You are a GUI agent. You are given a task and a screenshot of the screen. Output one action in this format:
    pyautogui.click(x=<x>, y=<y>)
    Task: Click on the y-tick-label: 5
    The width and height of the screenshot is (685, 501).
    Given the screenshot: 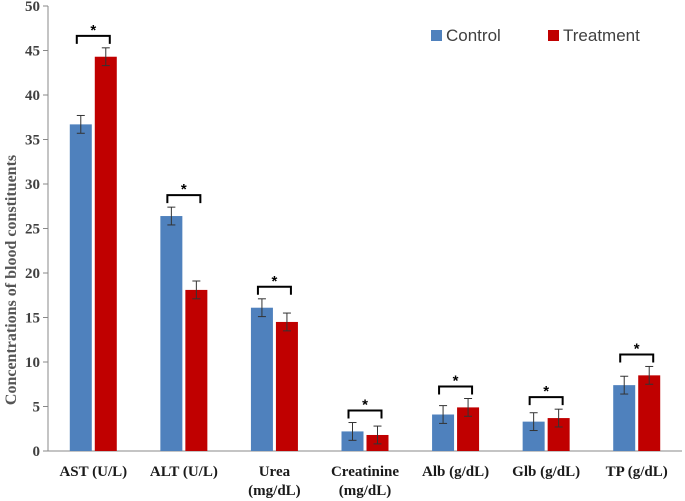 What is the action you would take?
    pyautogui.click(x=37, y=408)
    